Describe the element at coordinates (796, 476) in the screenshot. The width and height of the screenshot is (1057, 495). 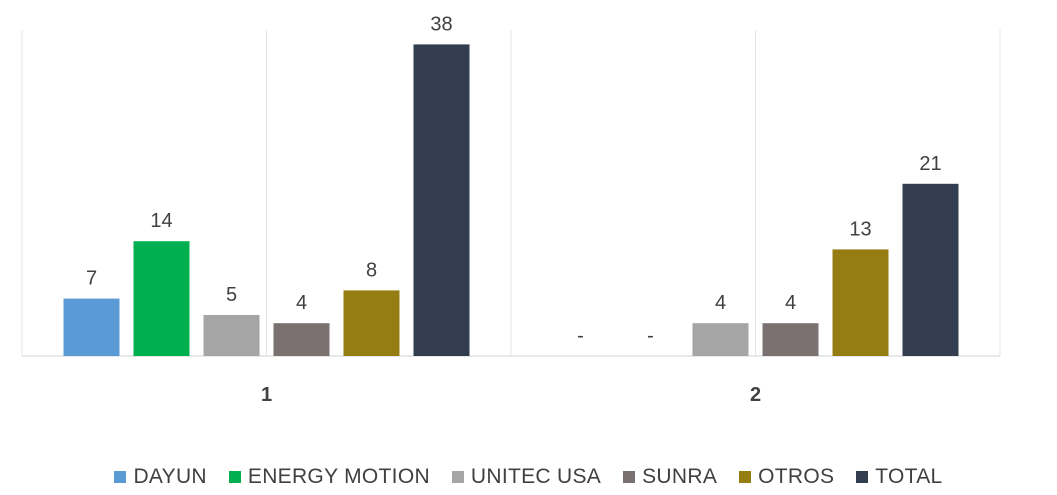
I see `legend-label: OTROS` at that location.